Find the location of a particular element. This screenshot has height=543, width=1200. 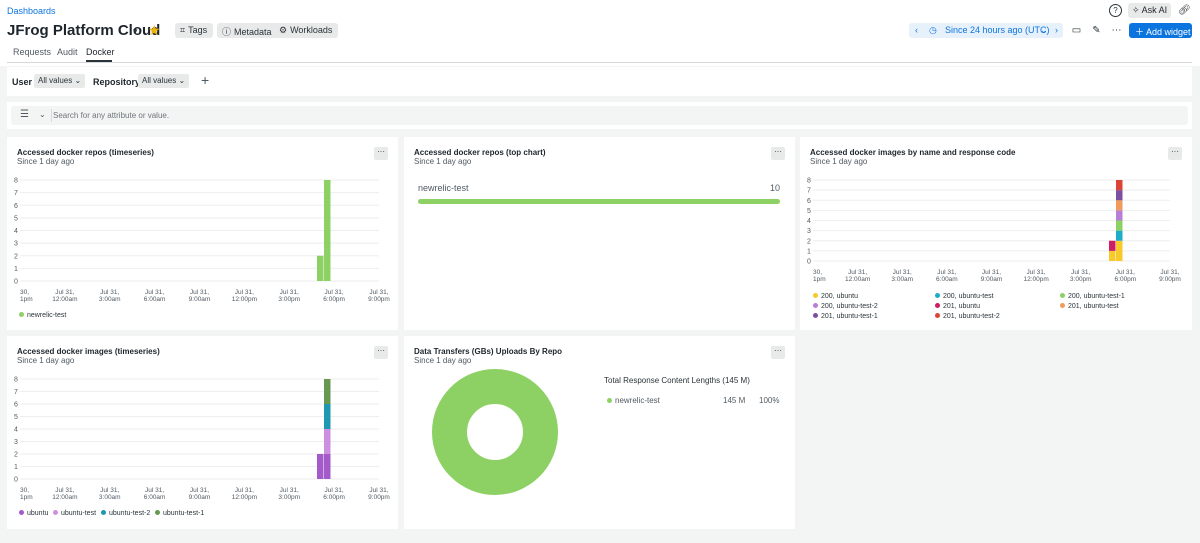

add-widget-button: ＋ Add widget is located at coordinates (1160, 30).